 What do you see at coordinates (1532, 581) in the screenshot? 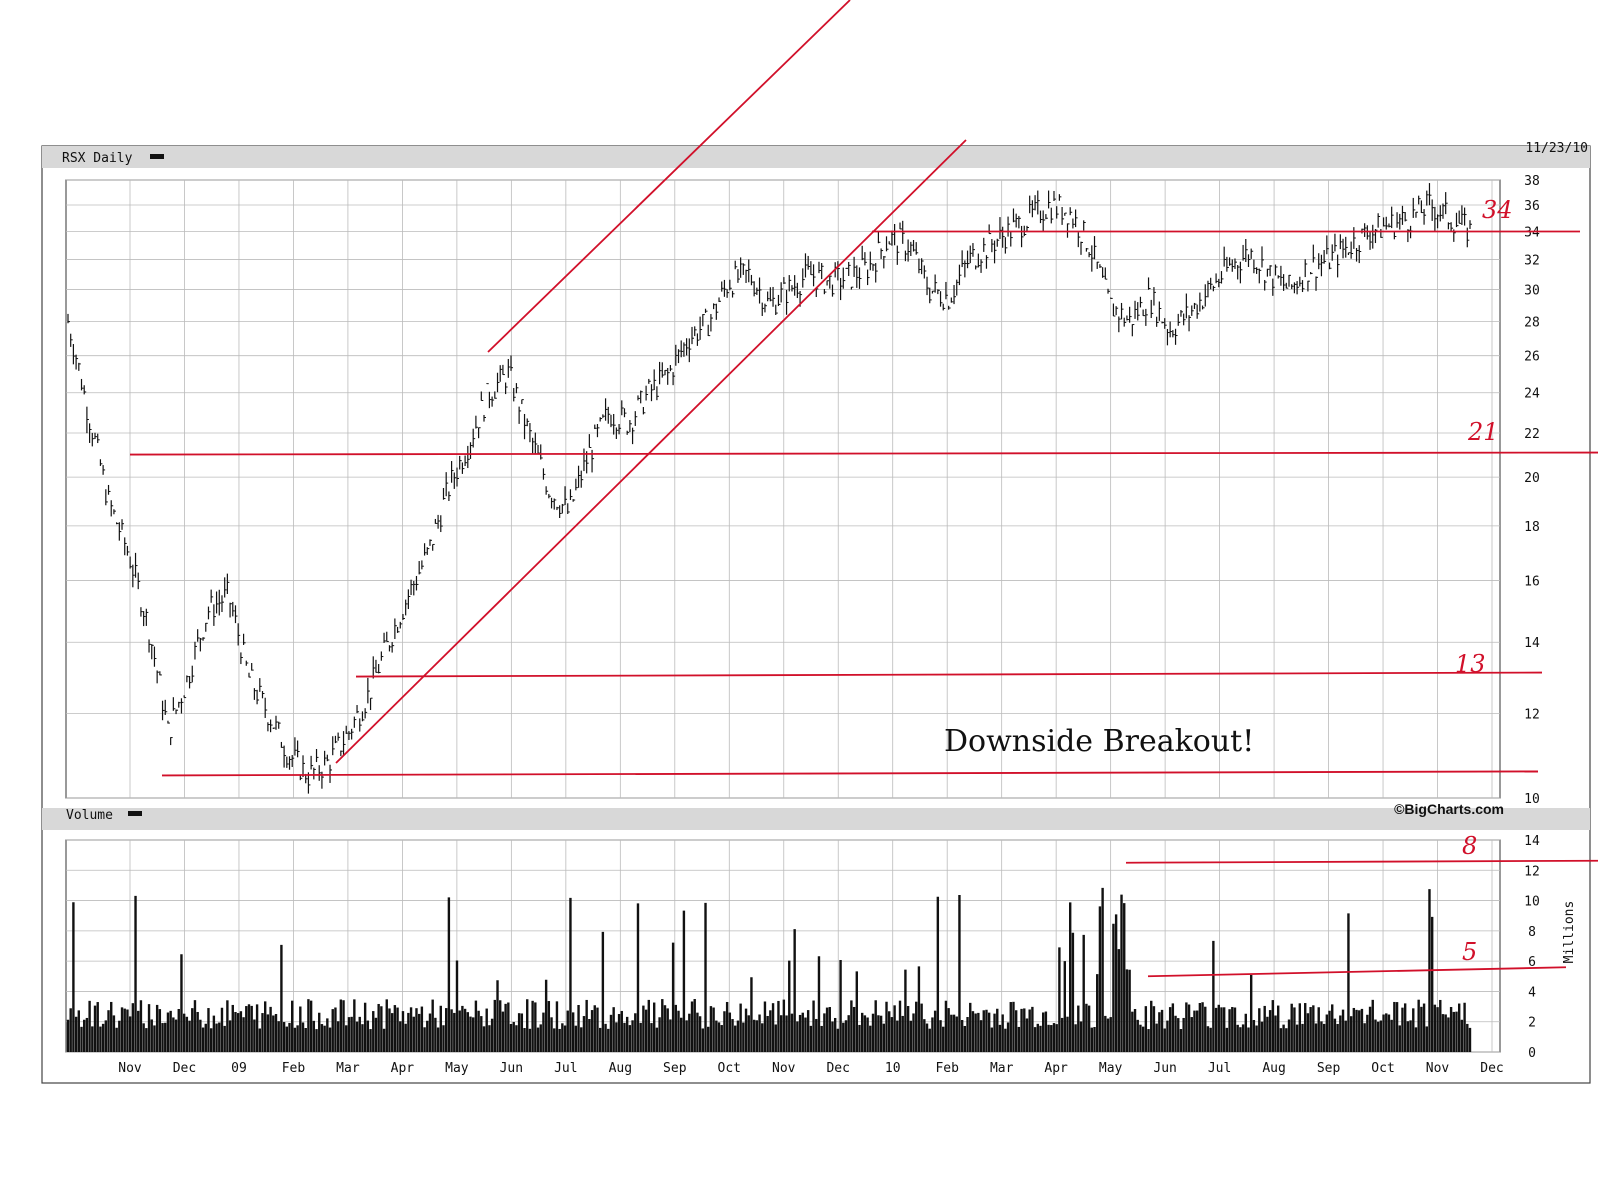
I see `price-y-tick-label: 16` at bounding box center [1532, 581].